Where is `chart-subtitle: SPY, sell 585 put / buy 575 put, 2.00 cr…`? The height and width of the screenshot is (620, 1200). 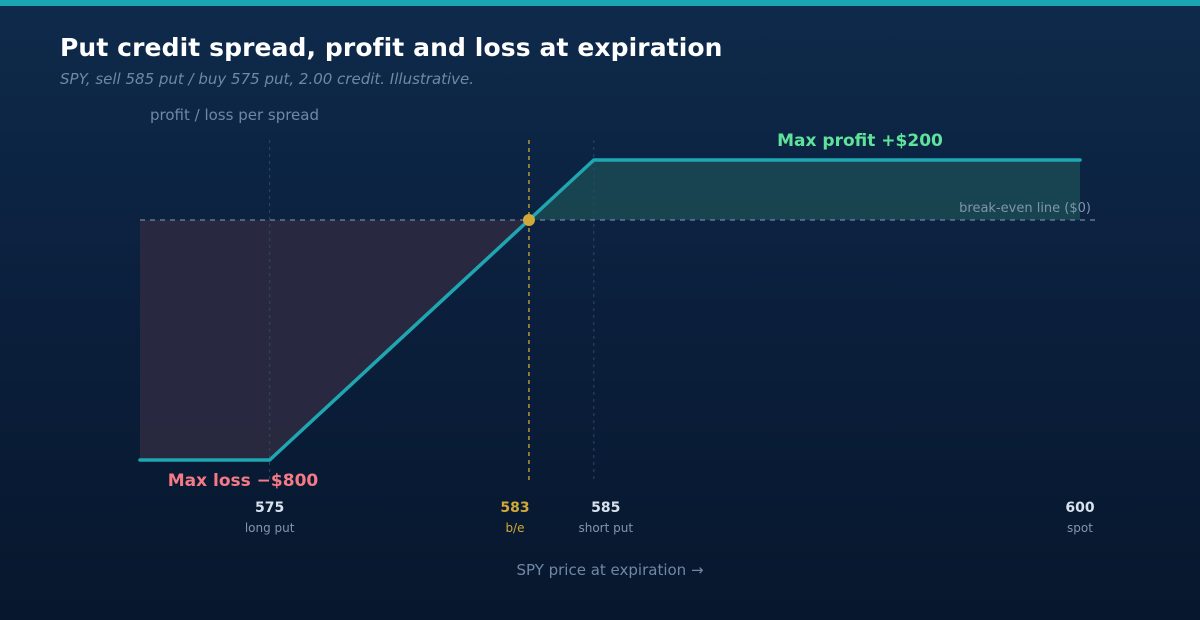
chart-subtitle: SPY, sell 585 put / buy 575 put, 2.00 cr… is located at coordinates (267, 79).